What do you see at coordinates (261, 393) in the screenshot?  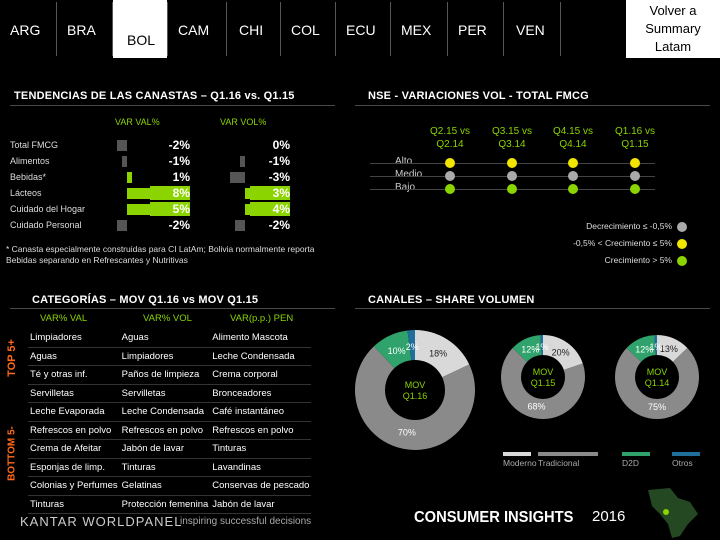 I see `cat-cell: Bronceadores` at bounding box center [261, 393].